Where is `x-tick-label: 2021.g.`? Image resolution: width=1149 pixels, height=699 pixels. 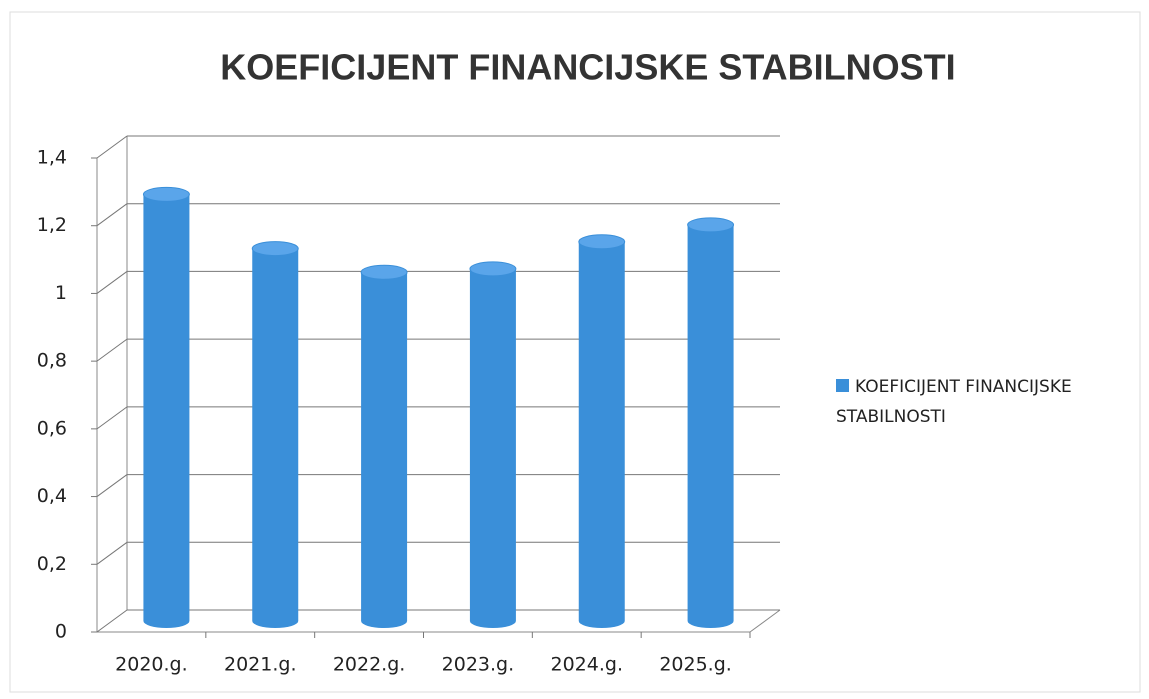 x-tick-label: 2021.g. is located at coordinates (260, 665).